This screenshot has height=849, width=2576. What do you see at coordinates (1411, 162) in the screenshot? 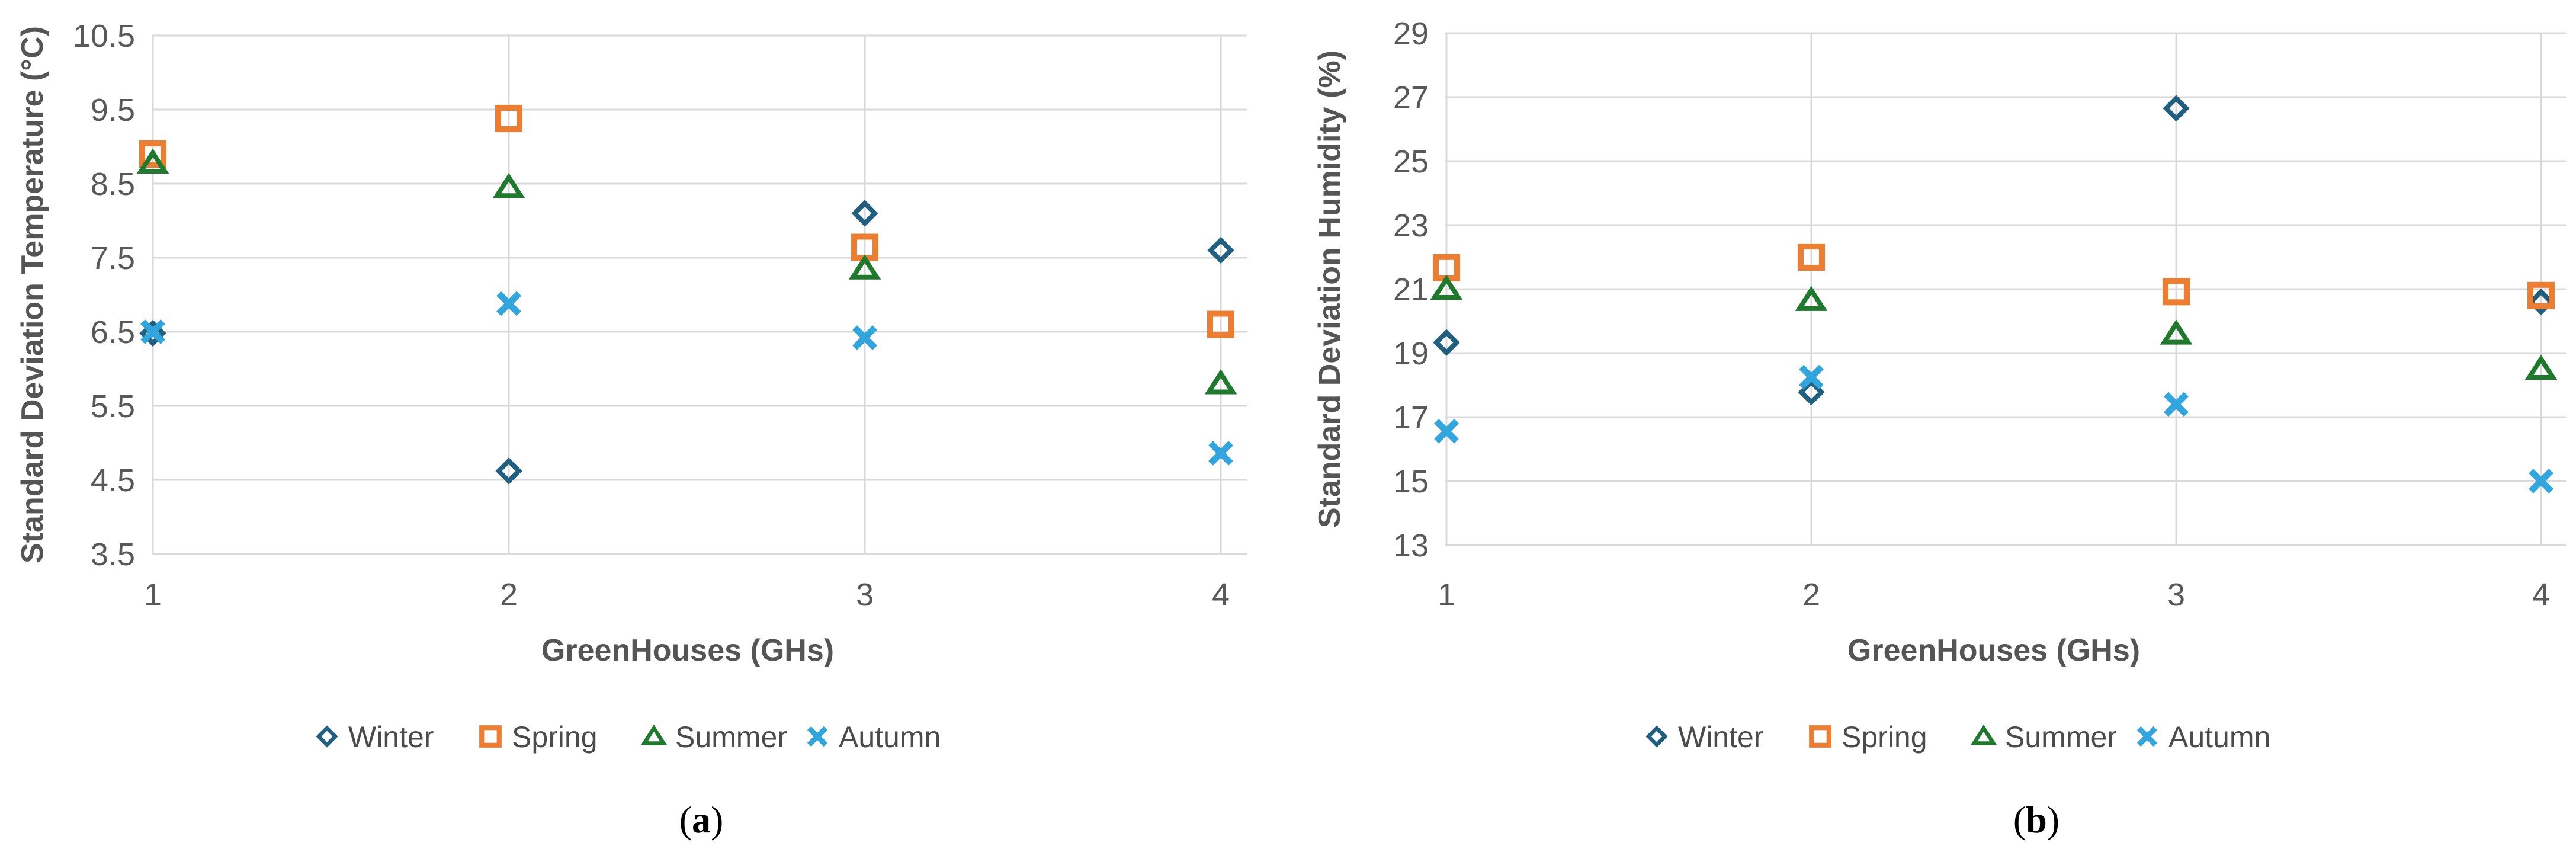
I see `y-tick-label: 25` at bounding box center [1411, 162].